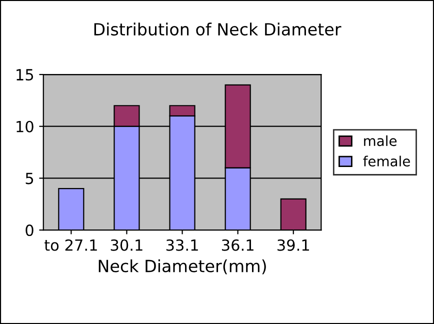  What do you see at coordinates (182, 245) in the screenshot?
I see `x-tick-label: 33.1` at bounding box center [182, 245].